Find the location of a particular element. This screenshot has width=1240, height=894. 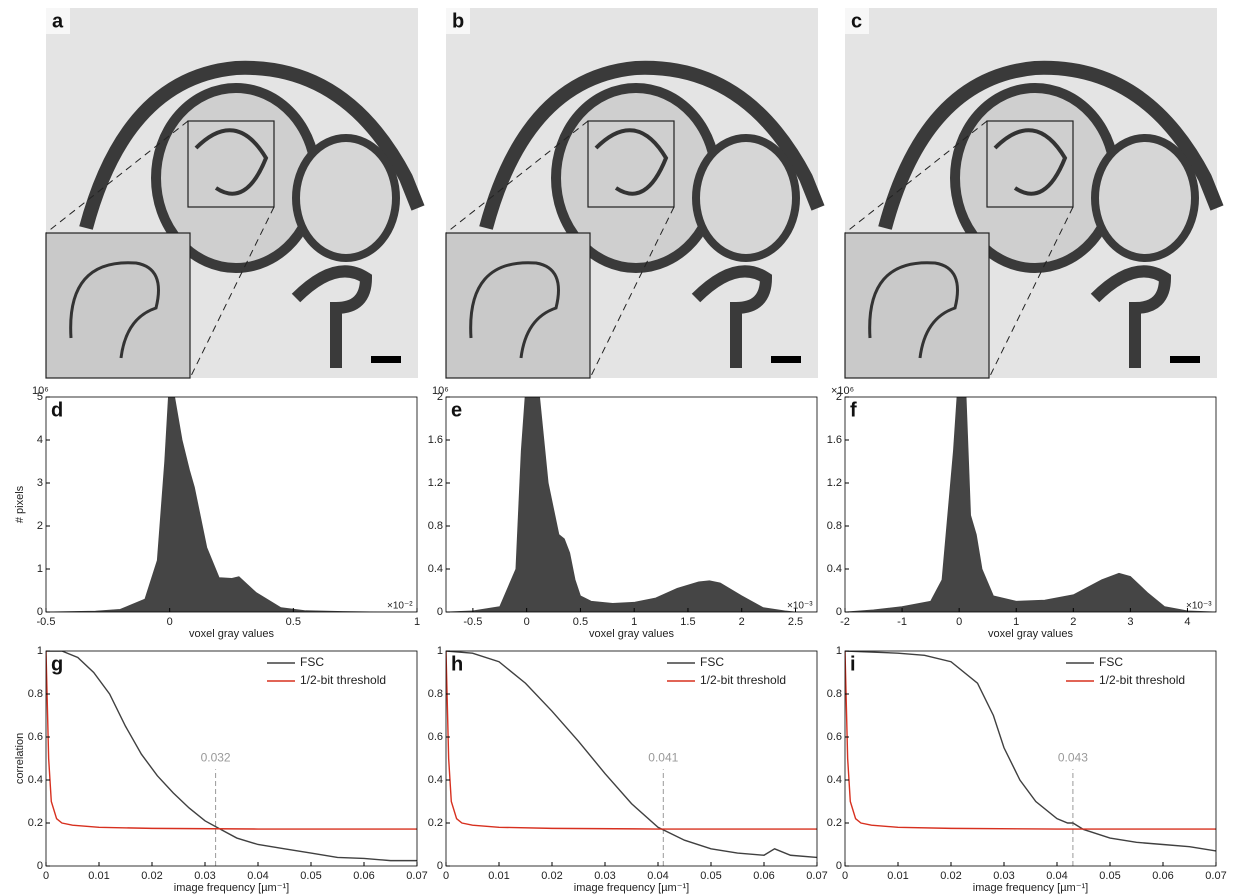

y-multiplier: ×10⁶ is located at coordinates (842, 391).